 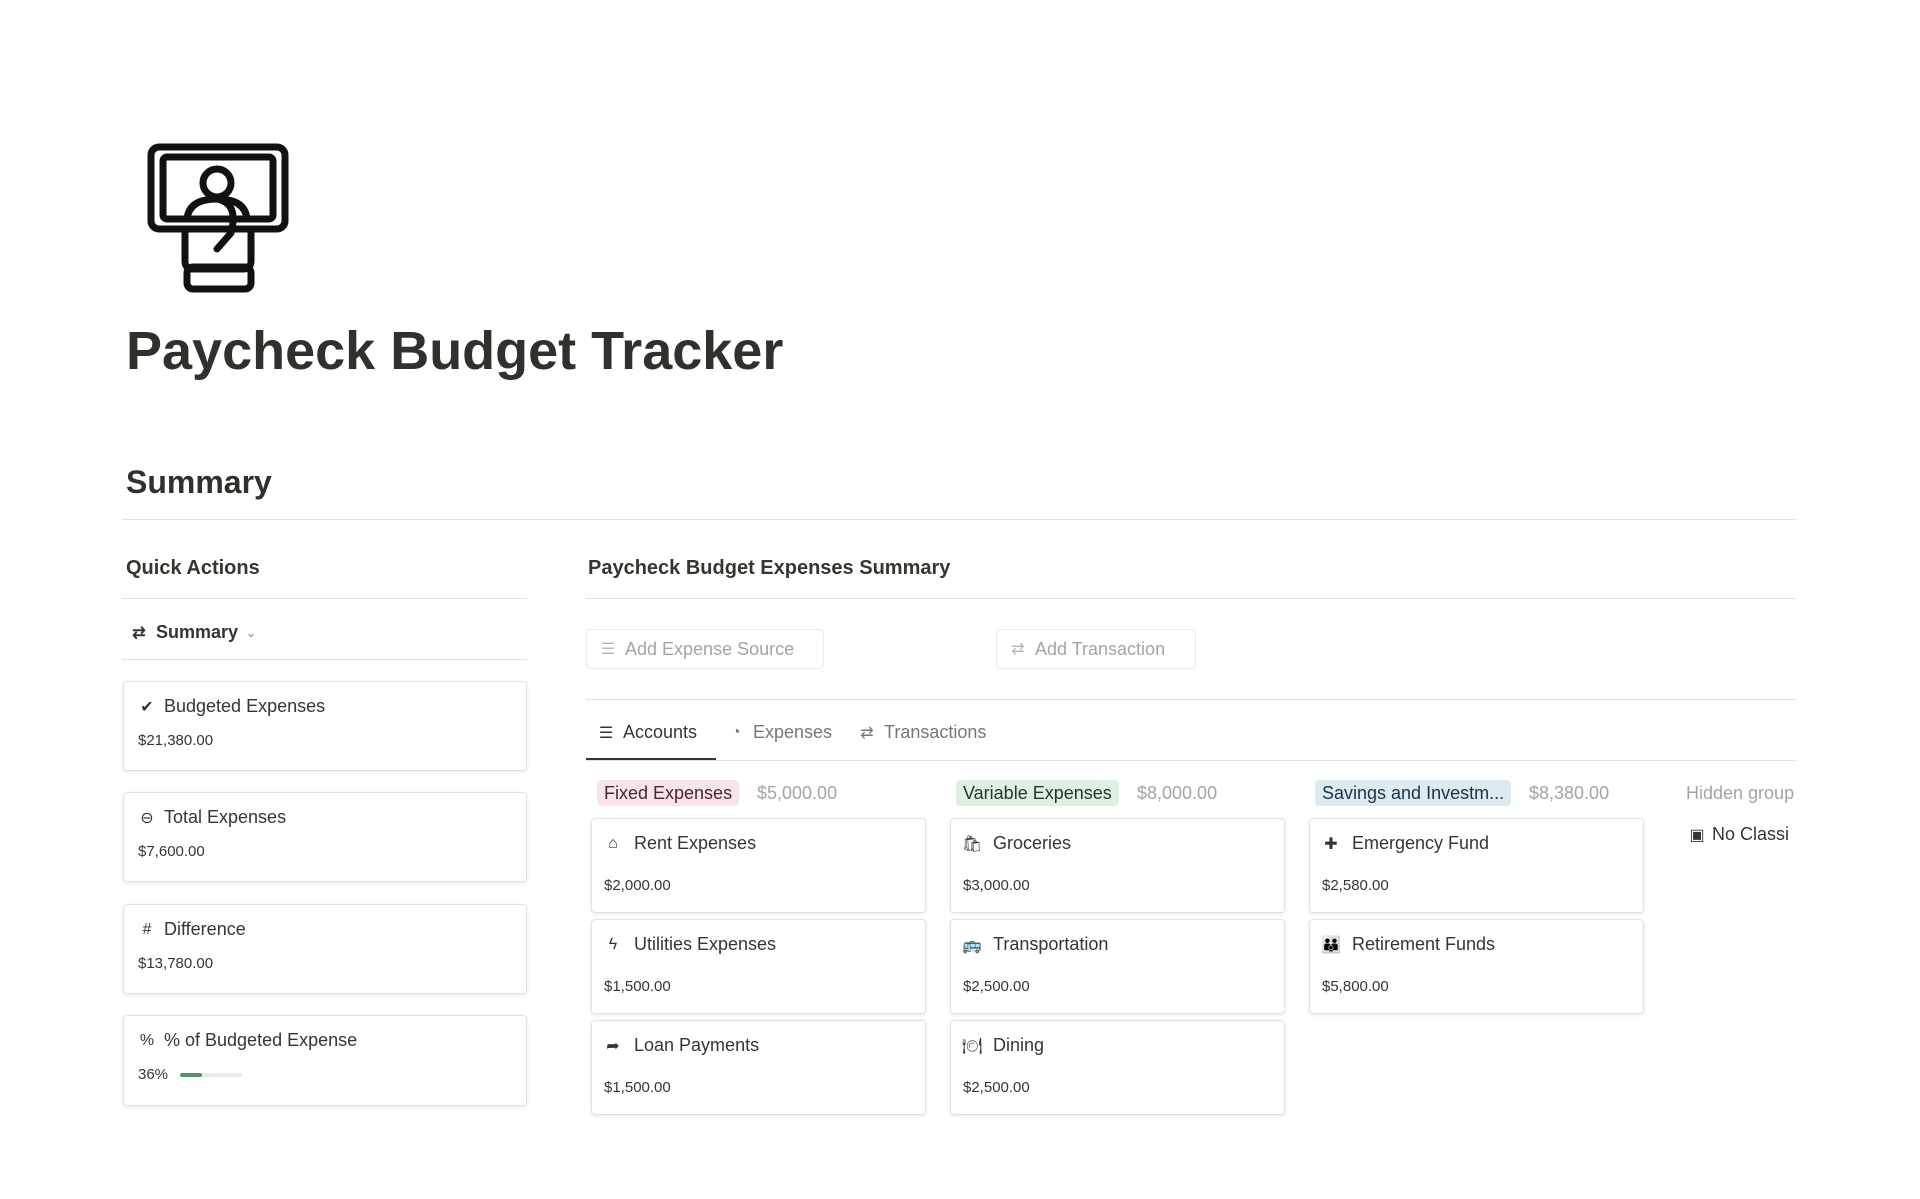 What do you see at coordinates (1117, 865) in the screenshot?
I see `account-card: 🛍 Groceries $3,000.00` at bounding box center [1117, 865].